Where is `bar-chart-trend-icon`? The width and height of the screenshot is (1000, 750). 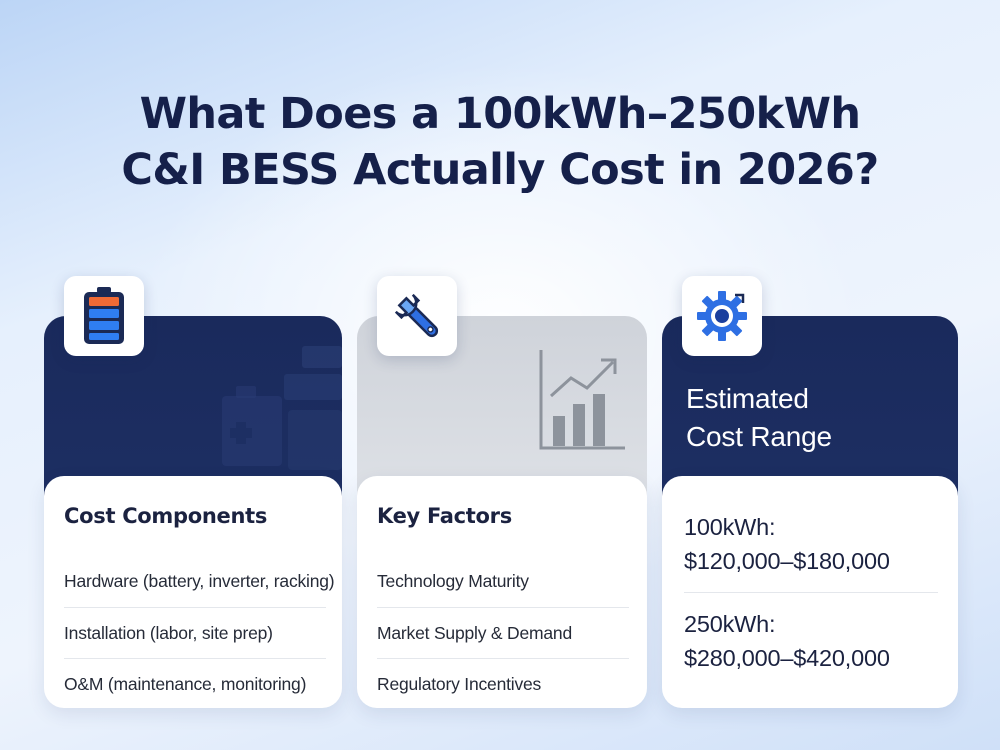 bar-chart-trend-icon is located at coordinates (582, 400).